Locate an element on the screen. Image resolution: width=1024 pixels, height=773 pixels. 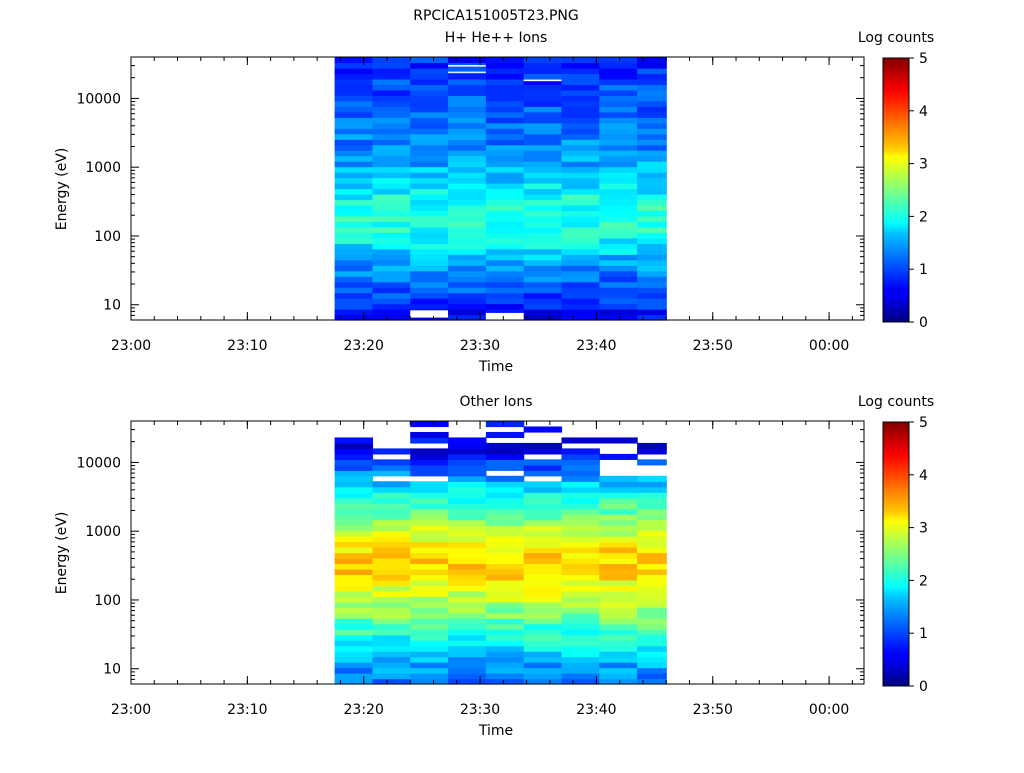
heatmap-cells is located at coordinates (500, 189).